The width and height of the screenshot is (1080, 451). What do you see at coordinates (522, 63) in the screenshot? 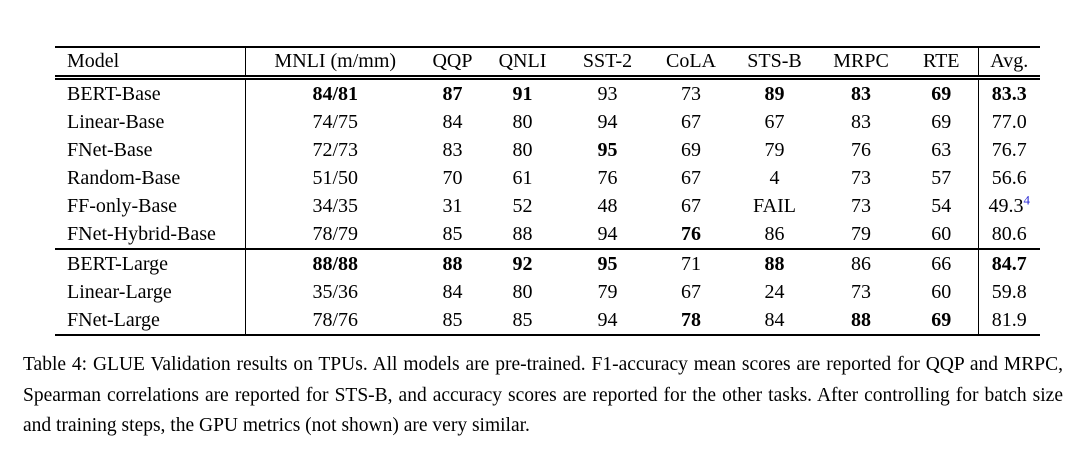
I see `header-cell-qnli: QNLI` at bounding box center [522, 63].